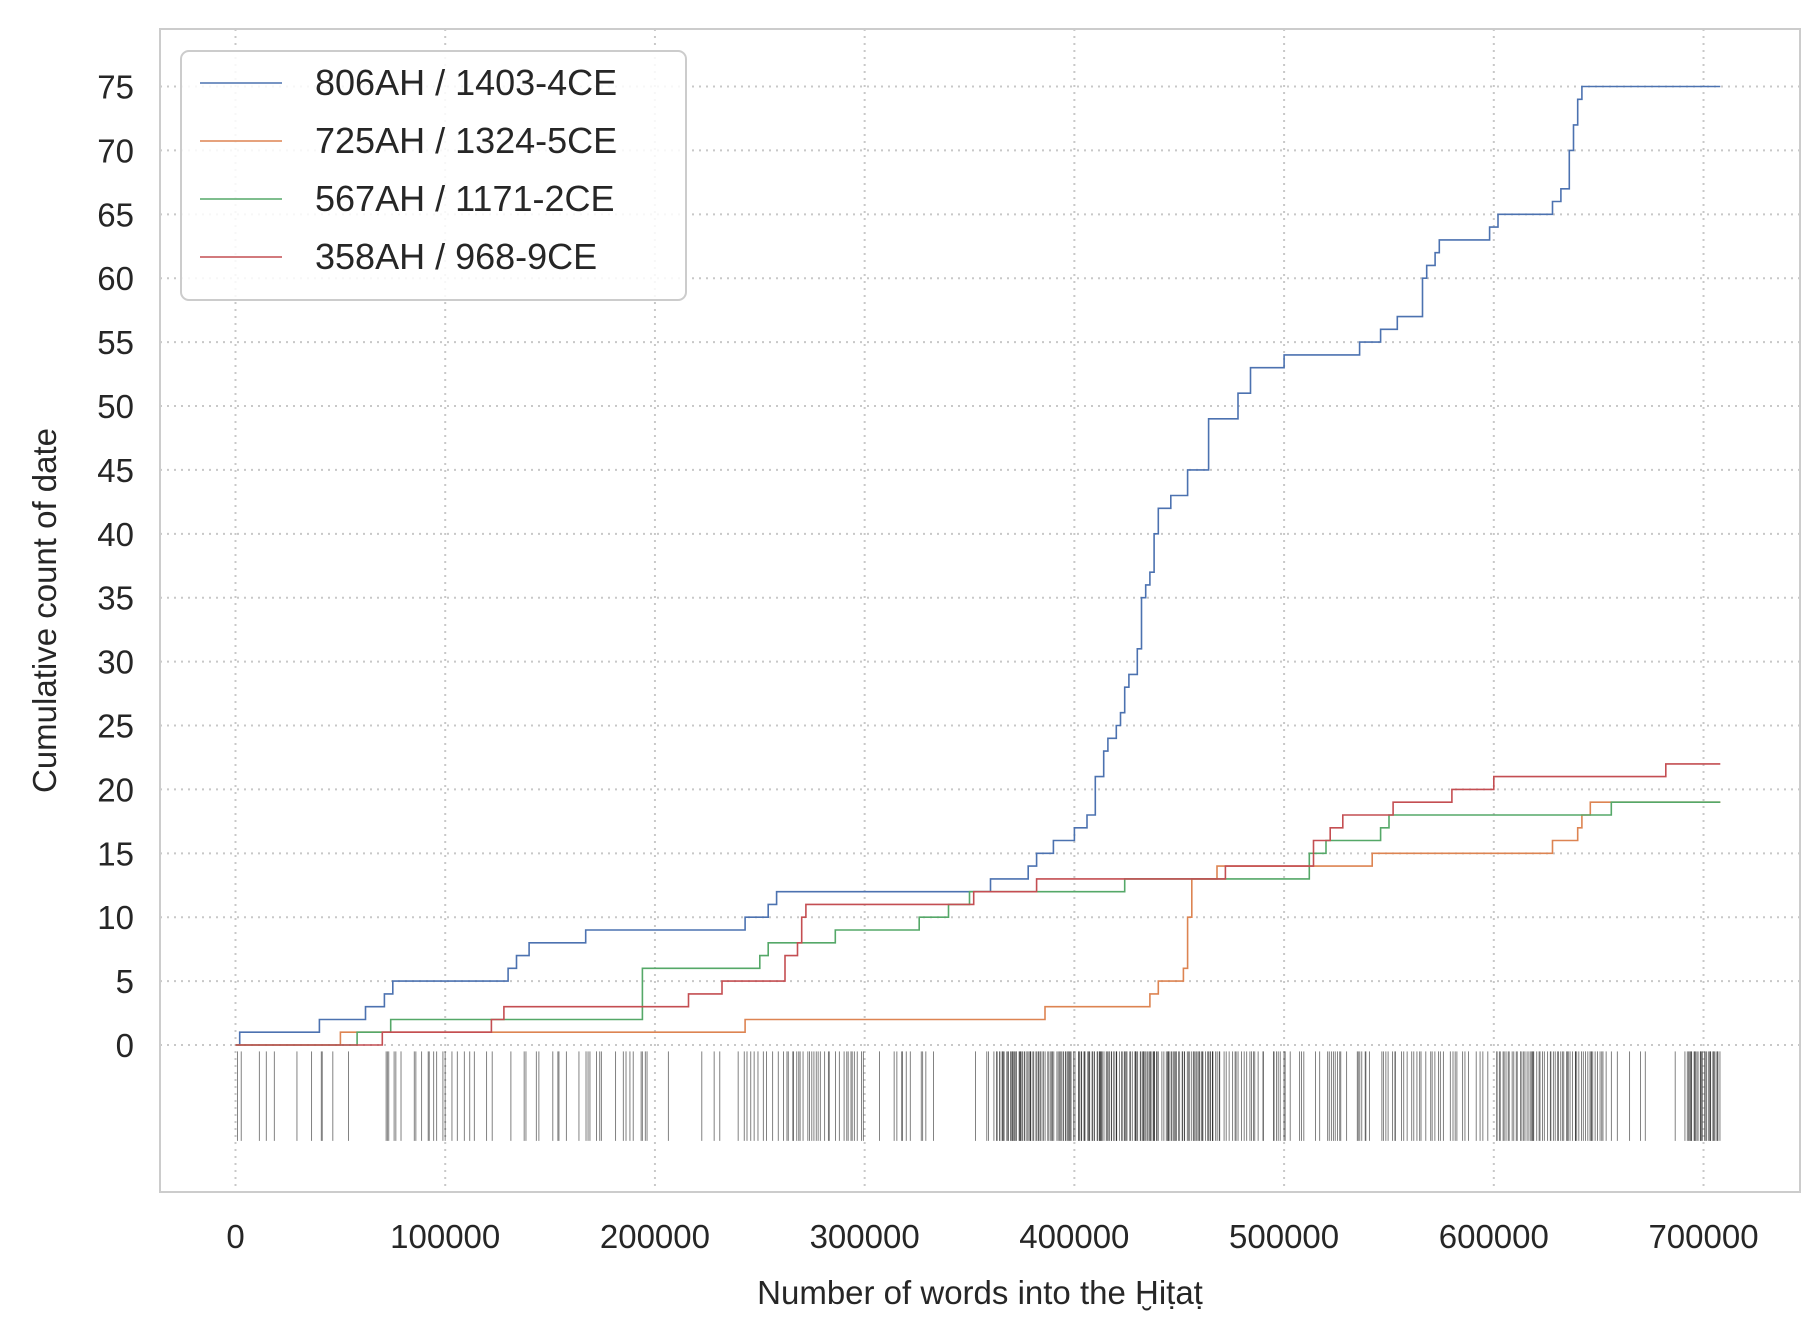 Image resolution: width=1817 pixels, height=1342 pixels. I want to click on series-line, so click(978, 923).